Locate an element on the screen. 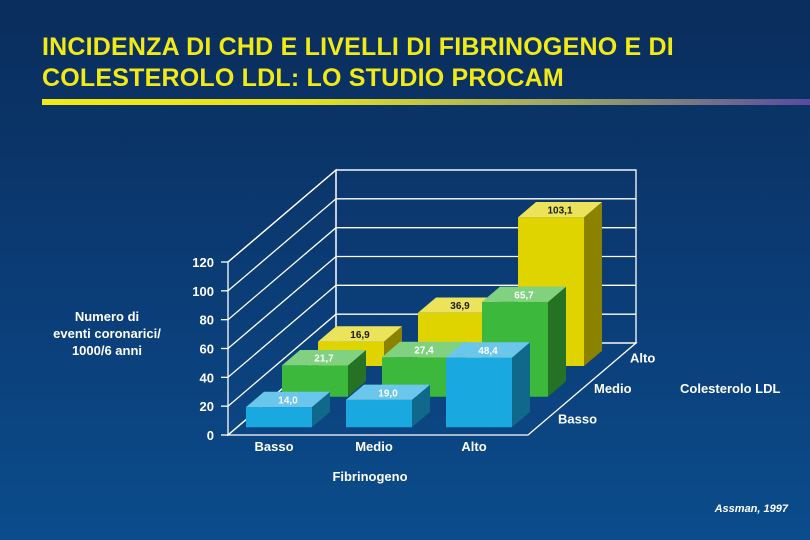 The width and height of the screenshot is (810, 540). y-tick-label: 20 is located at coordinates (207, 406).